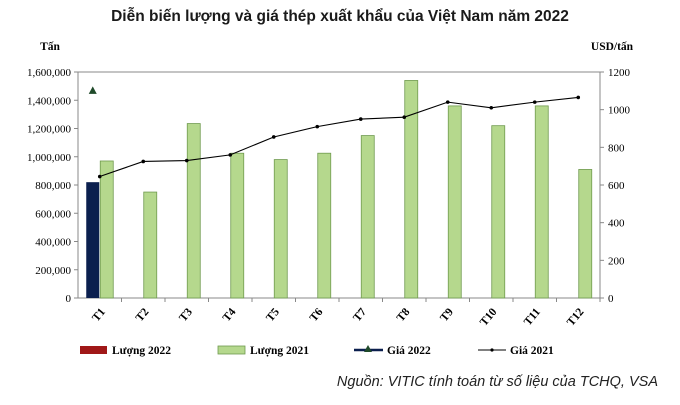 This screenshot has width=680, height=405. I want to click on legend-label-luong-2021: Lượng 2021, so click(279, 351).